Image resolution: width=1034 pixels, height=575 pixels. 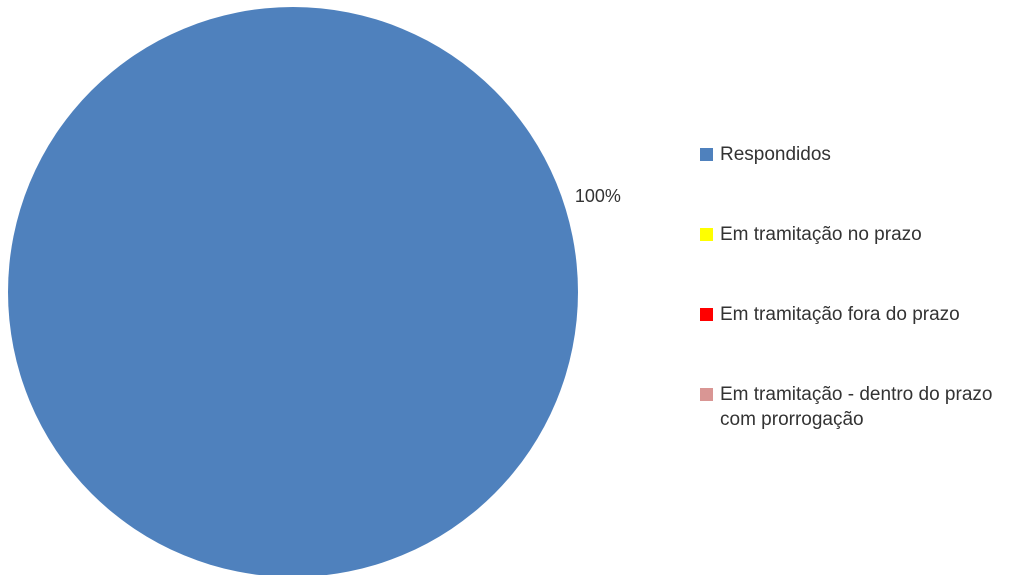 What do you see at coordinates (821, 234) in the screenshot?
I see `legend-label: Em tramitação no prazo` at bounding box center [821, 234].